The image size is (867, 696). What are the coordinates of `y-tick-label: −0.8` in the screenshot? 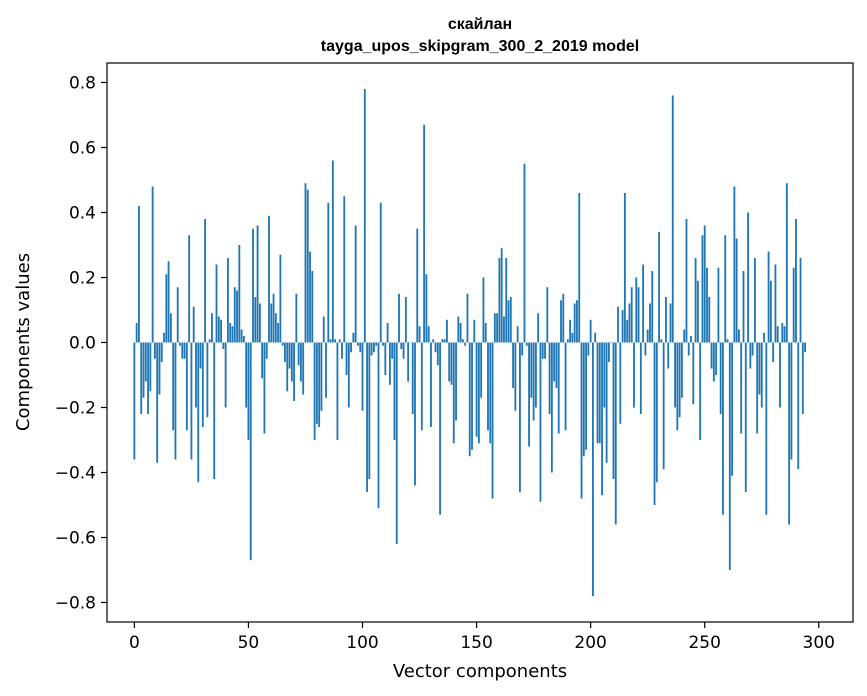 It's located at (75, 604).